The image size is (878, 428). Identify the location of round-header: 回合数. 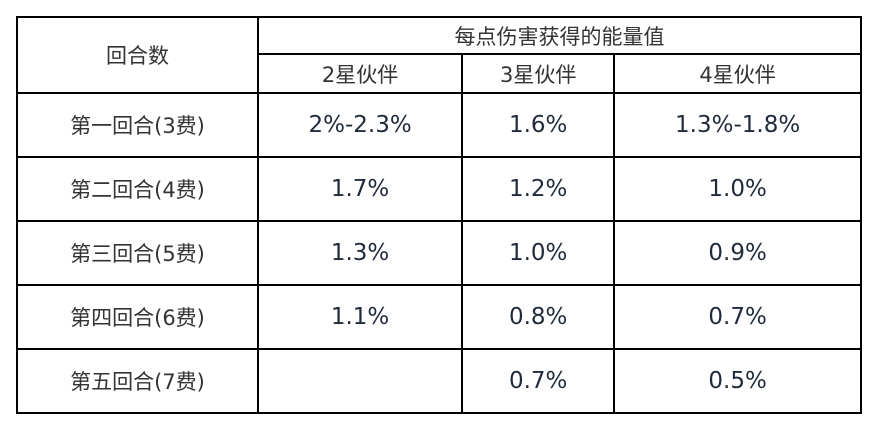
(137, 55).